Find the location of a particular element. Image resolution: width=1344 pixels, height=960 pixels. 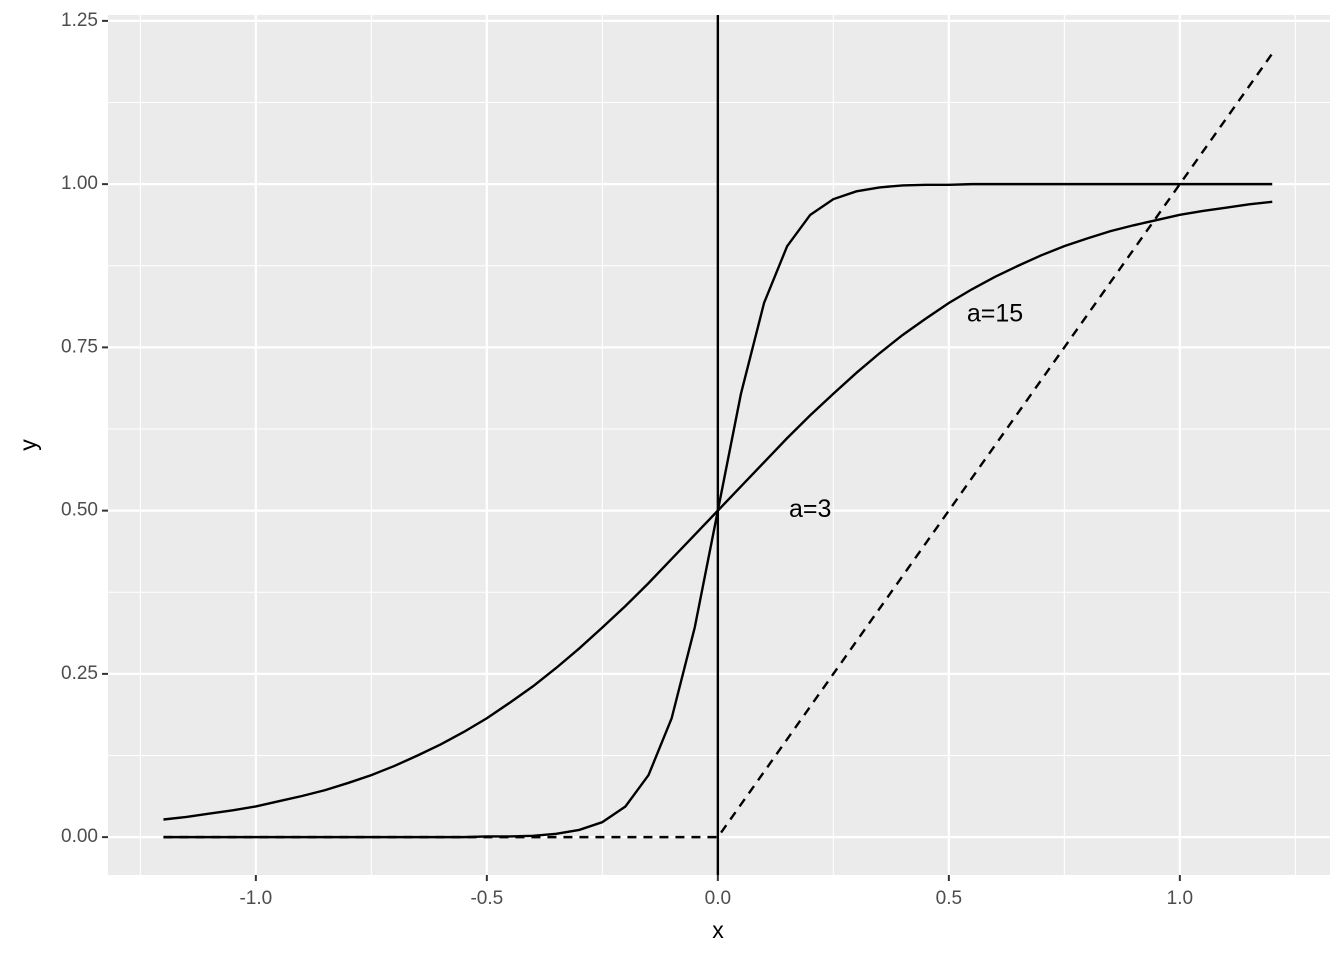

x-tick-label: 0.5 is located at coordinates (949, 898).